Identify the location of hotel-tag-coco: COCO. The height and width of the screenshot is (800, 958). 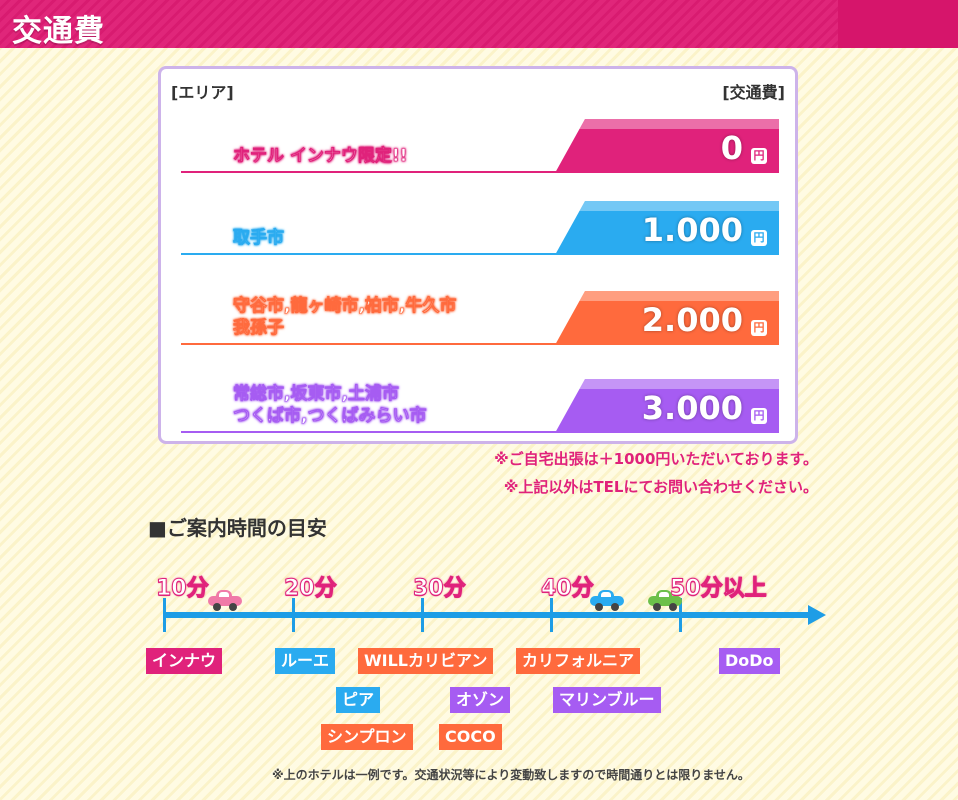
(470, 737).